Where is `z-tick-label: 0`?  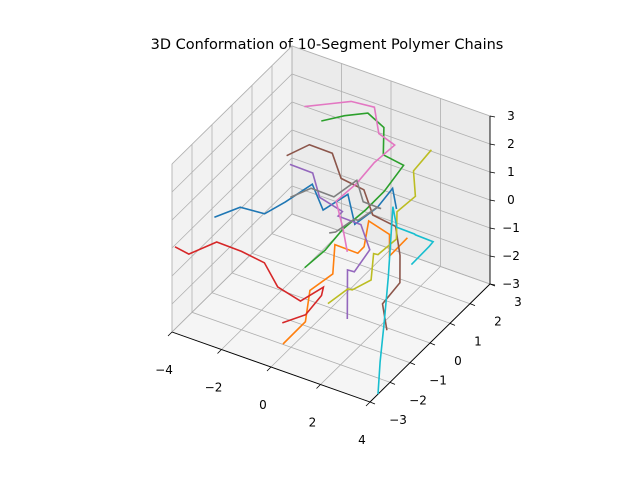 z-tick-label: 0 is located at coordinates (511, 200).